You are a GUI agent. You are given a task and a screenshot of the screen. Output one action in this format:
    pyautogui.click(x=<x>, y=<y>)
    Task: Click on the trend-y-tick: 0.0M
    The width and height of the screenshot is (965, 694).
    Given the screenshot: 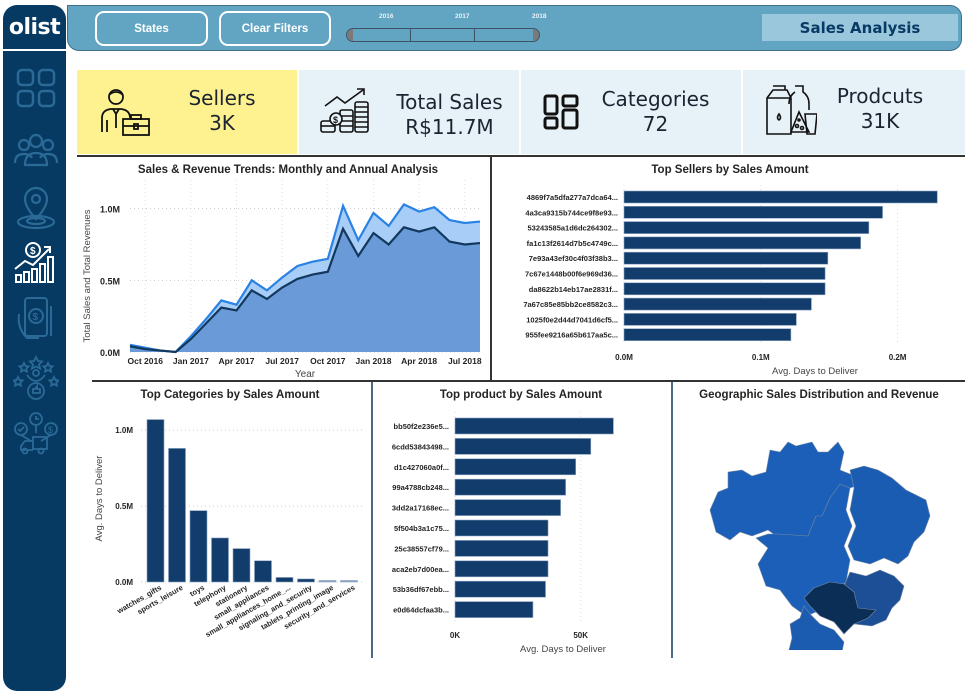 What is the action you would take?
    pyautogui.click(x=110, y=353)
    